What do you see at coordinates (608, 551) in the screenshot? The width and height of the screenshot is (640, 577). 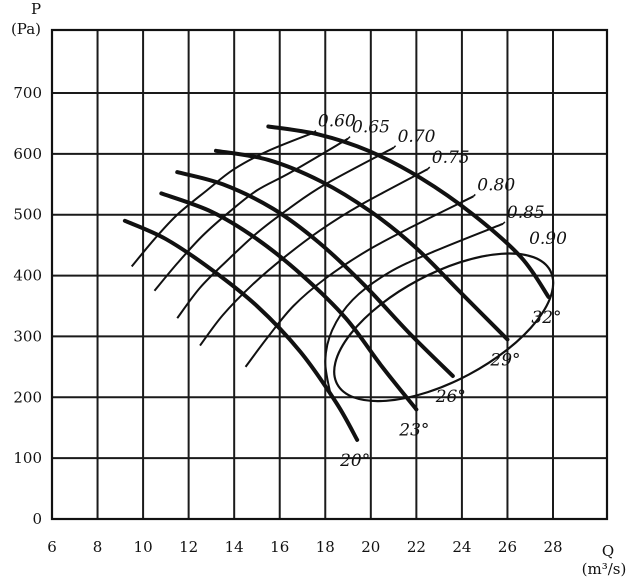 I see `x-axis-label: Q` at bounding box center [608, 551].